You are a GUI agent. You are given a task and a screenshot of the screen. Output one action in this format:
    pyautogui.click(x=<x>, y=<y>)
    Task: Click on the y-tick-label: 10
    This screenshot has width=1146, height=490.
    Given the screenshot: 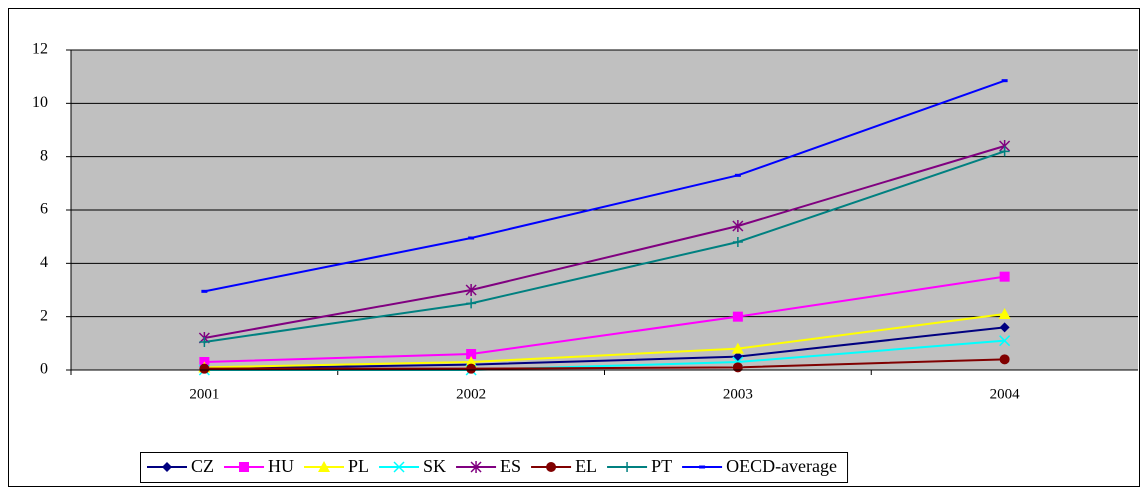 What is the action you would take?
    pyautogui.click(x=40, y=102)
    